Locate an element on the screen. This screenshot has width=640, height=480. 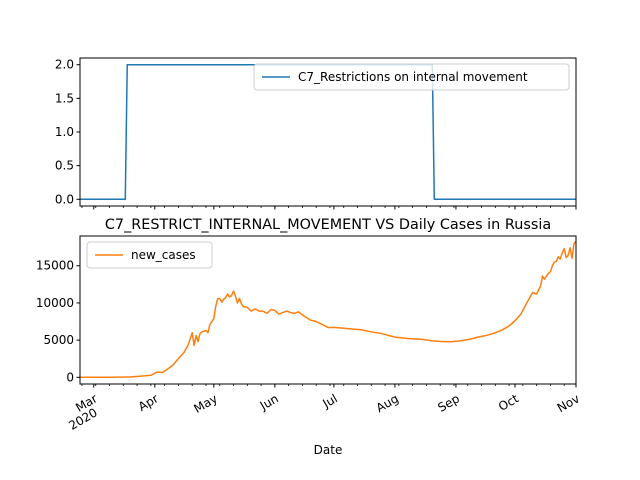
bottom-legend-label: new_cases is located at coordinates (163, 255).